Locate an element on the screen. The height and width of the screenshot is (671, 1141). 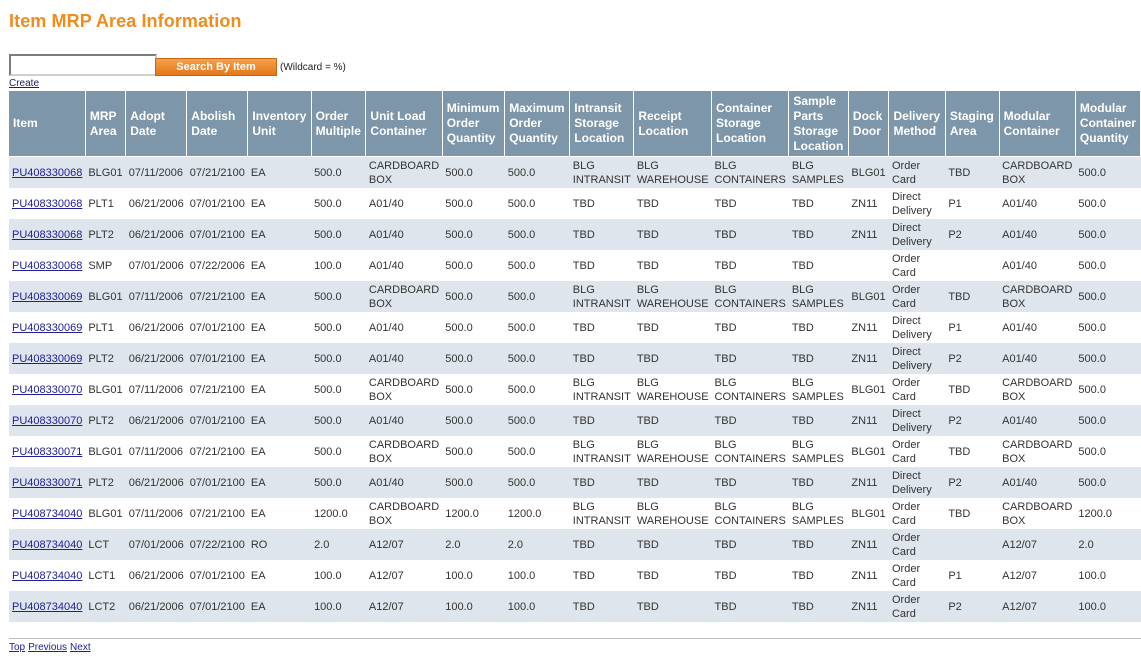
top-link: Top is located at coordinates (17, 647).